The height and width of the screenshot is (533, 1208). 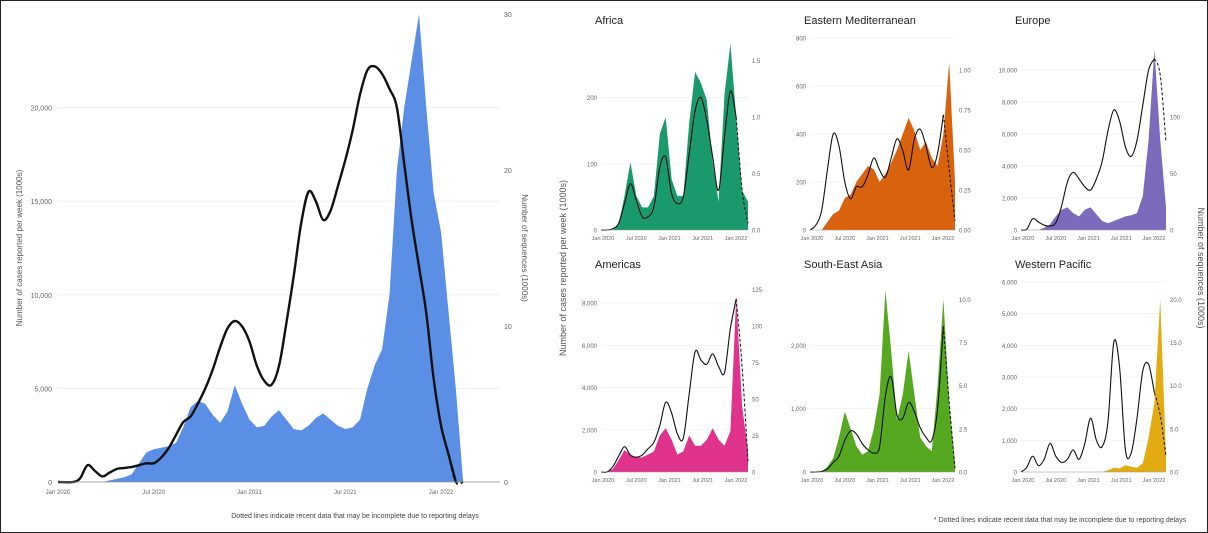 What do you see at coordinates (1176, 301) in the screenshot?
I see `y2-tick-label: 20.0` at bounding box center [1176, 301].